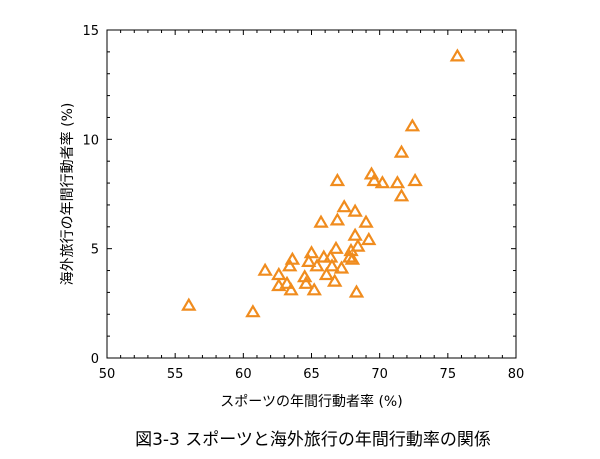 The height and width of the screenshot is (459, 600). Describe the element at coordinates (90, 140) in the screenshot. I see `y-tick-label: 10` at that location.